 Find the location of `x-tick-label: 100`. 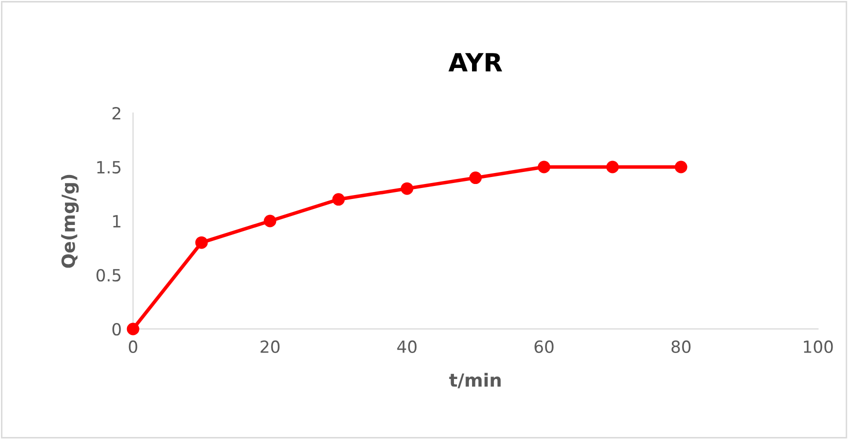

x-tick-label: 100 is located at coordinates (818, 346).